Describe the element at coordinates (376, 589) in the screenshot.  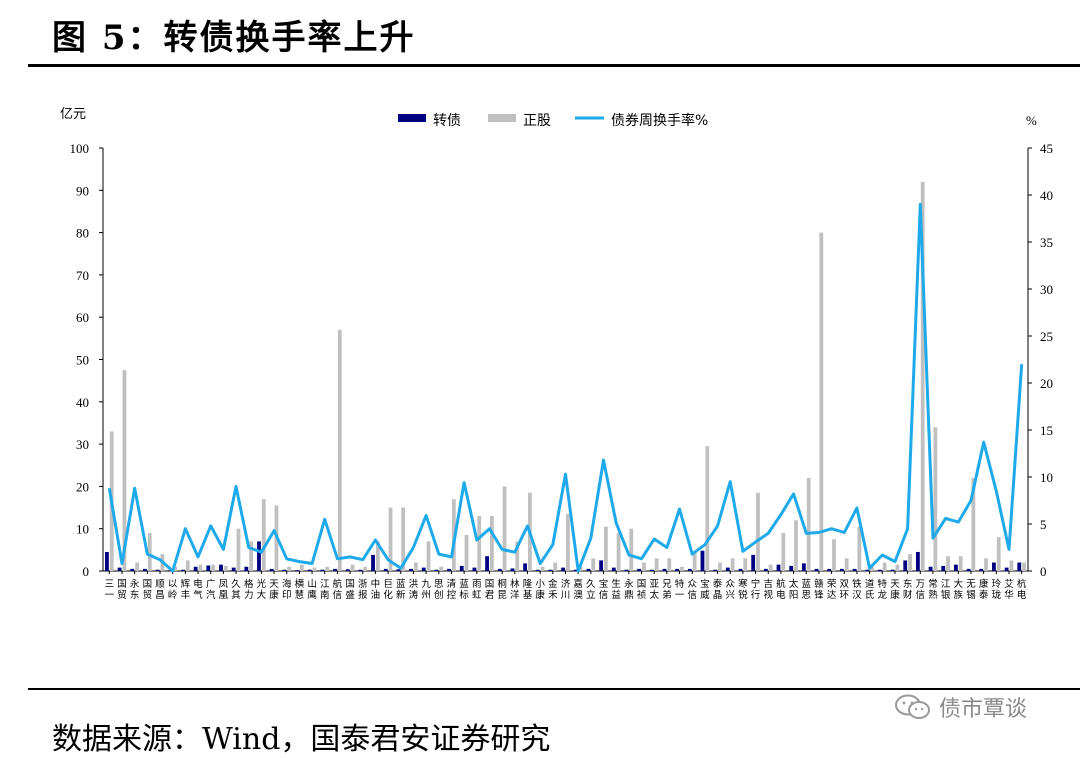
I see `x-axis-tick-label: 中油` at that location.